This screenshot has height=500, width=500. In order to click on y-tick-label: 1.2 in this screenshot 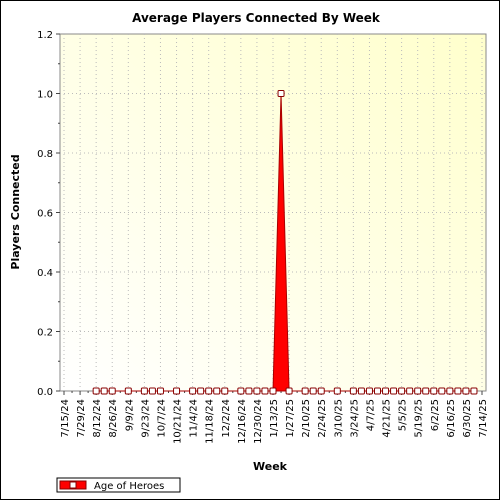, I will do `click(45, 35)`.